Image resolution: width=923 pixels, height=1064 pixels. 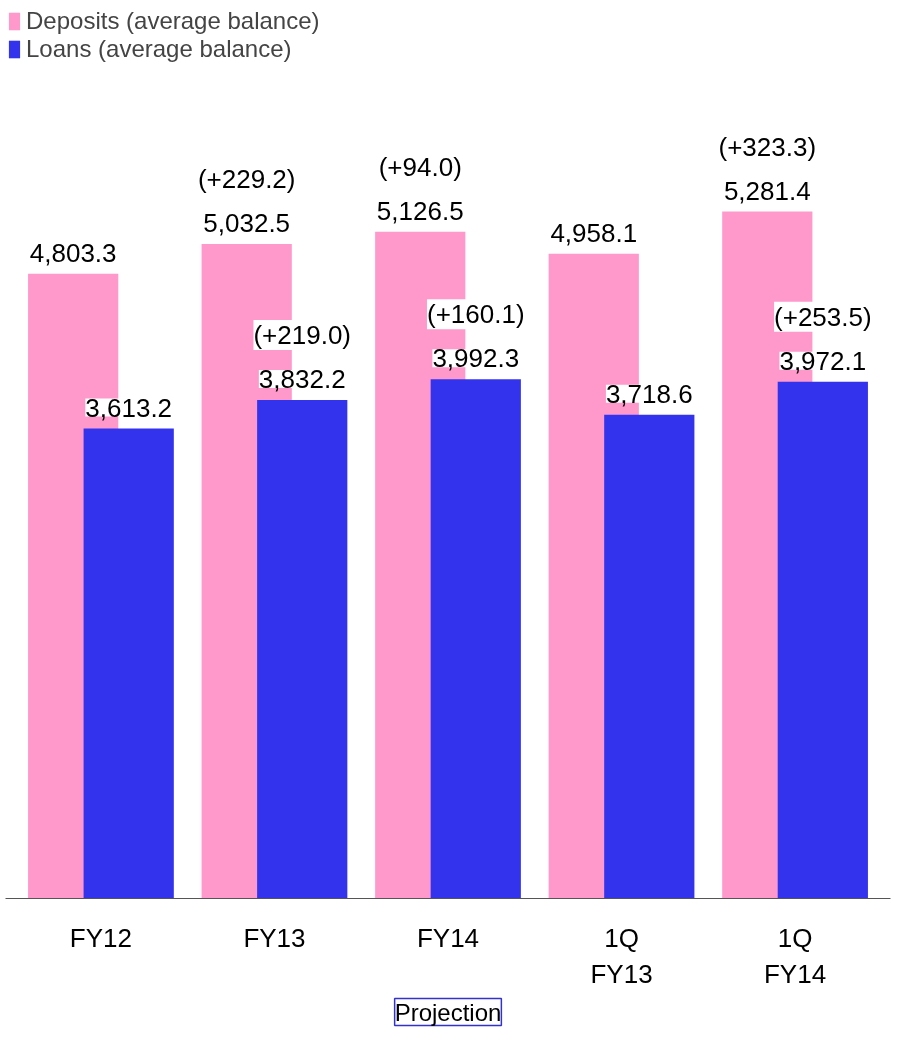 What do you see at coordinates (173, 21) in the screenshot?
I see `legend-label: Deposits (average balance)` at bounding box center [173, 21].